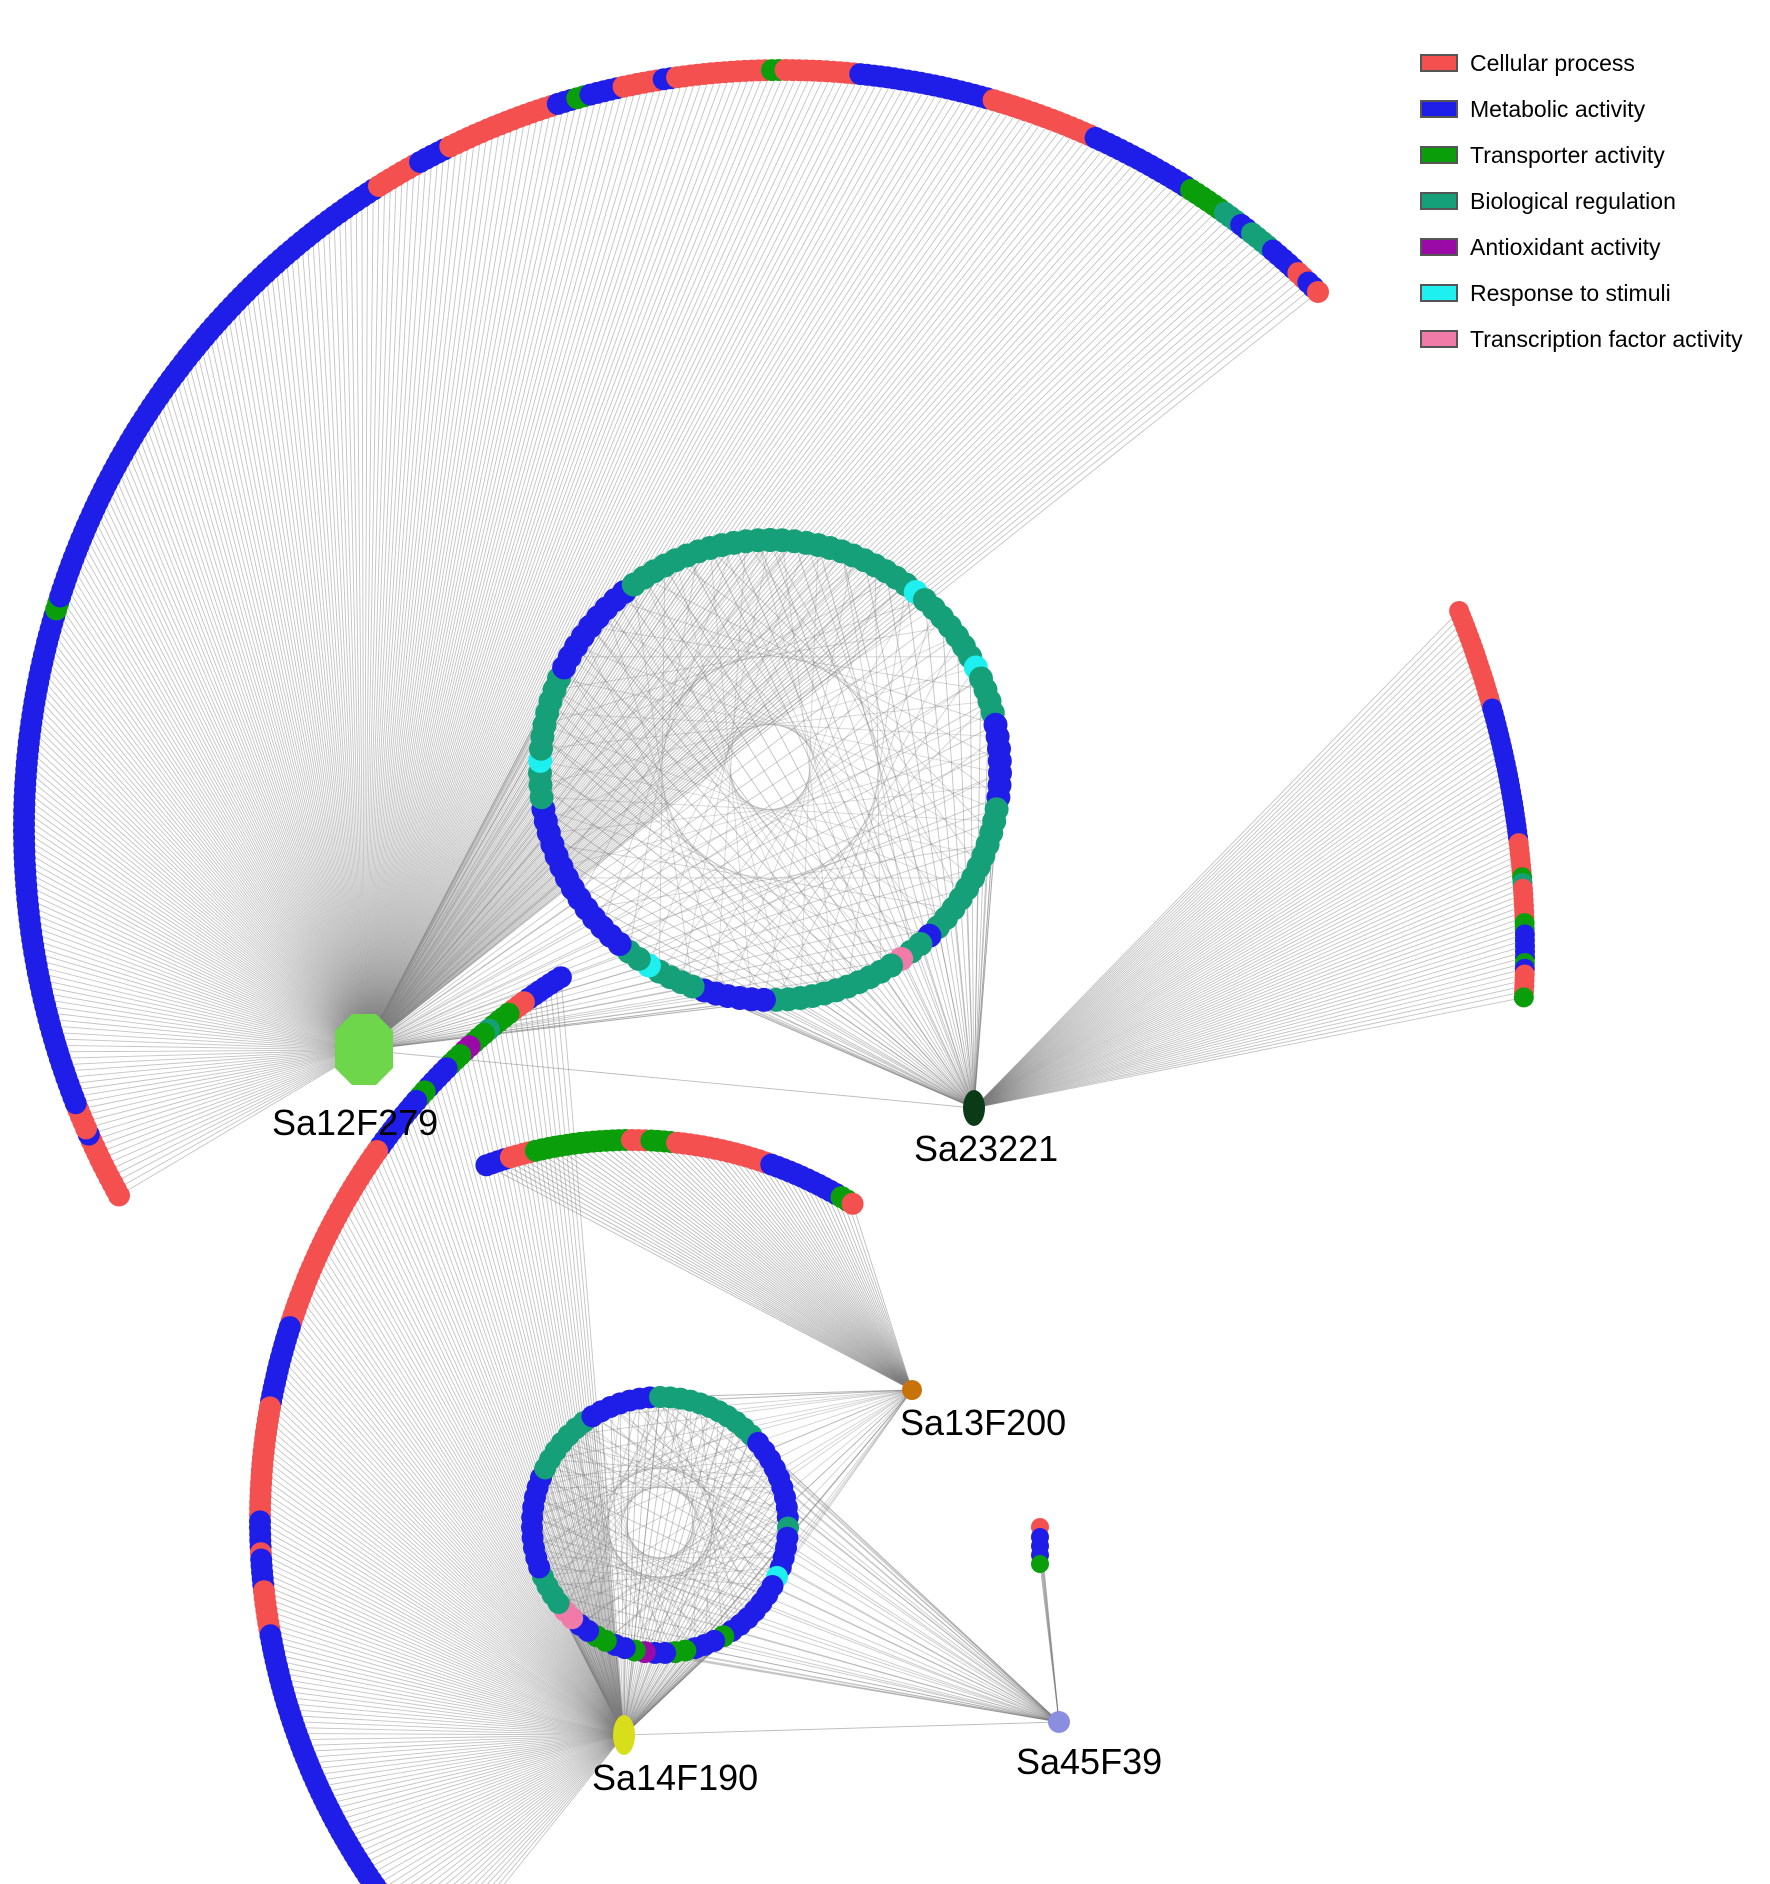 This screenshot has width=1770, height=1884. What do you see at coordinates (1565, 246) in the screenshot?
I see `legend-label: Antioxidant activity` at bounding box center [1565, 246].